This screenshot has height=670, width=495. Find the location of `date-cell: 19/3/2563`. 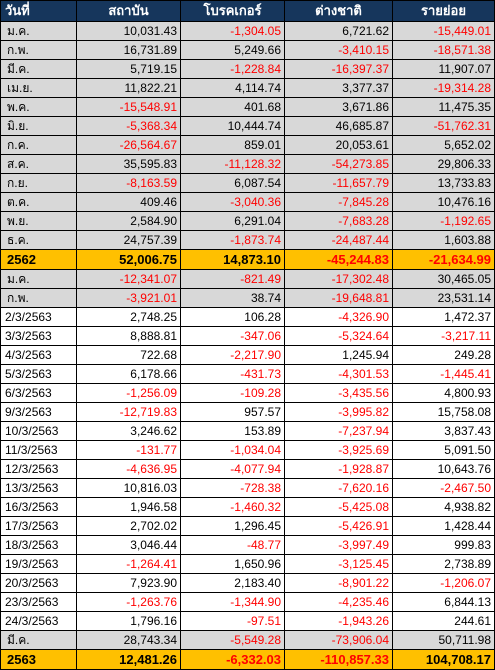

date-cell: 19/3/2563 is located at coordinates (38, 564).